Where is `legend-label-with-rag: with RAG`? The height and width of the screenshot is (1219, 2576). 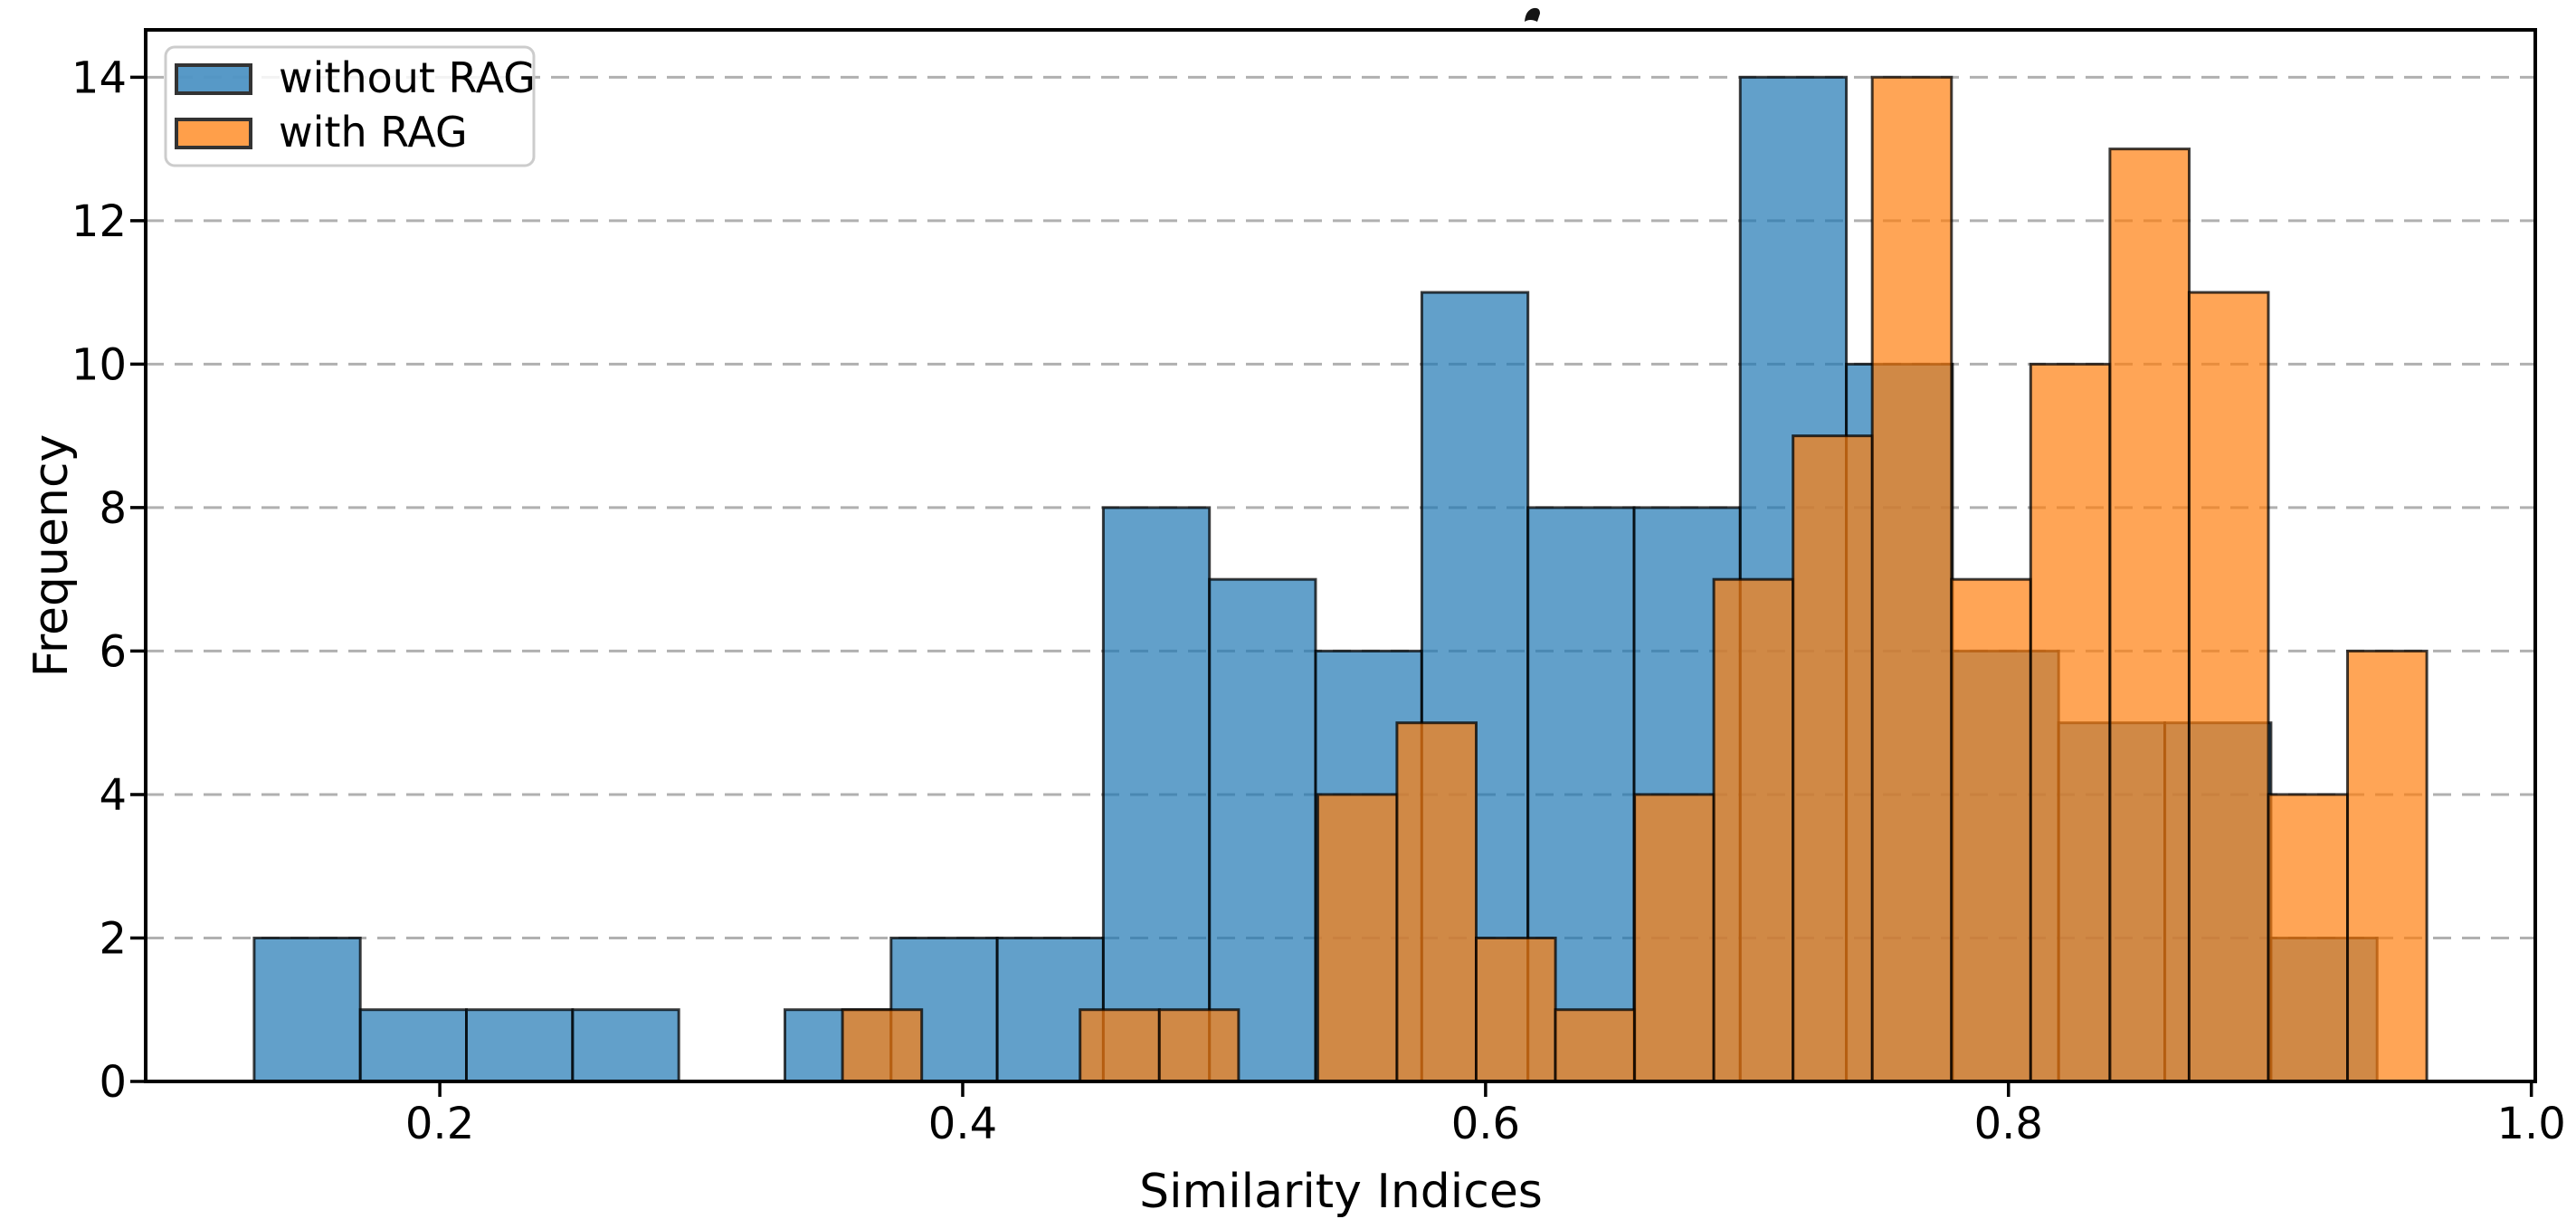 legend-label-with-rag: with RAG is located at coordinates (374, 132).